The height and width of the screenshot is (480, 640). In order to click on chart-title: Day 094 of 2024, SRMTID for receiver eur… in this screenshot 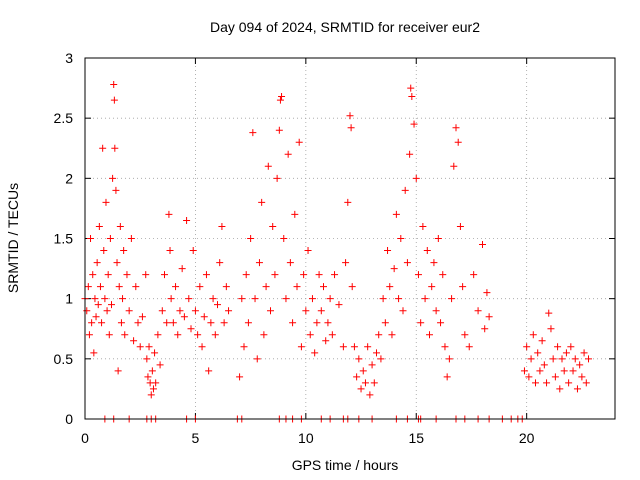, I will do `click(345, 27)`.